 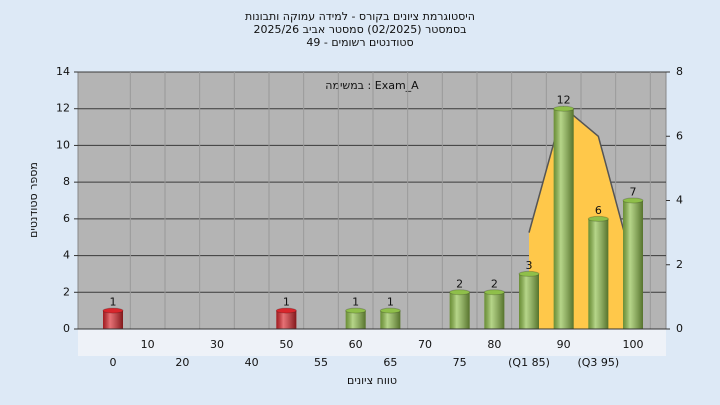 I want to click on floor, so click(x=372, y=342).